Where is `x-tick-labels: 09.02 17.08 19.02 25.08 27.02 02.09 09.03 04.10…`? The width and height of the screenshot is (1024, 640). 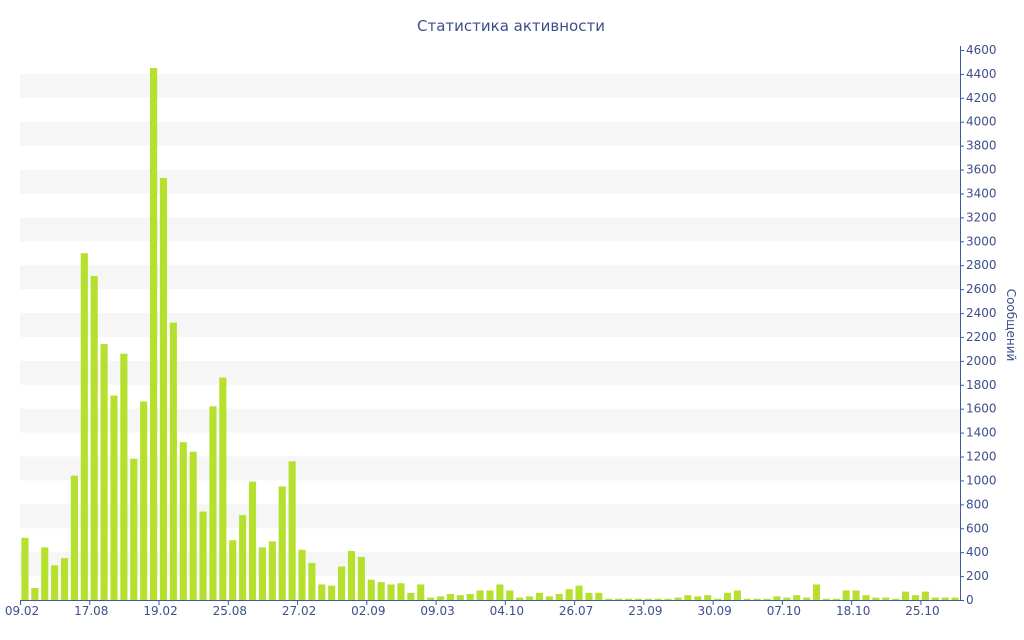 x-tick-labels: 09.02 17.08 19.02 25.08 27.02 02.09 09.03 04.10… is located at coordinates (472, 609).